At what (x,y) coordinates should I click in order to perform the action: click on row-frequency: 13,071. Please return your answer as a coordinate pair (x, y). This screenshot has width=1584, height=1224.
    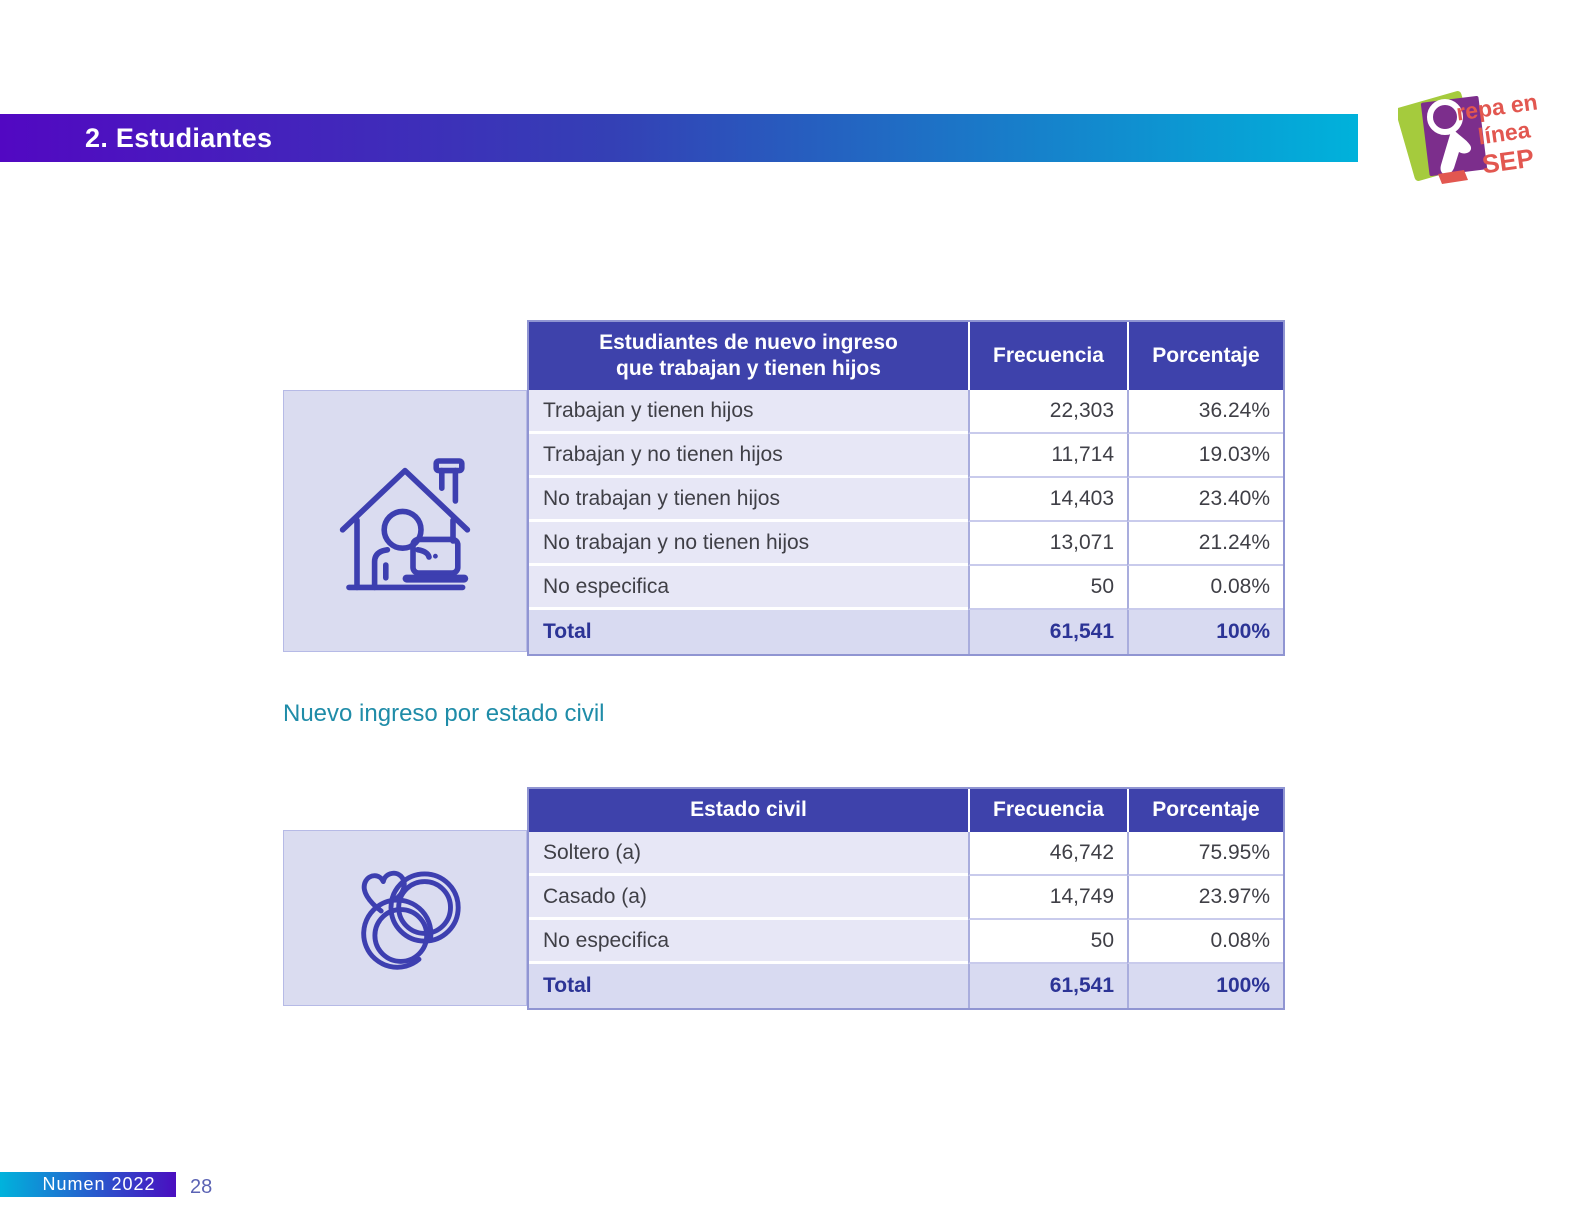
    Looking at the image, I should click on (1047, 544).